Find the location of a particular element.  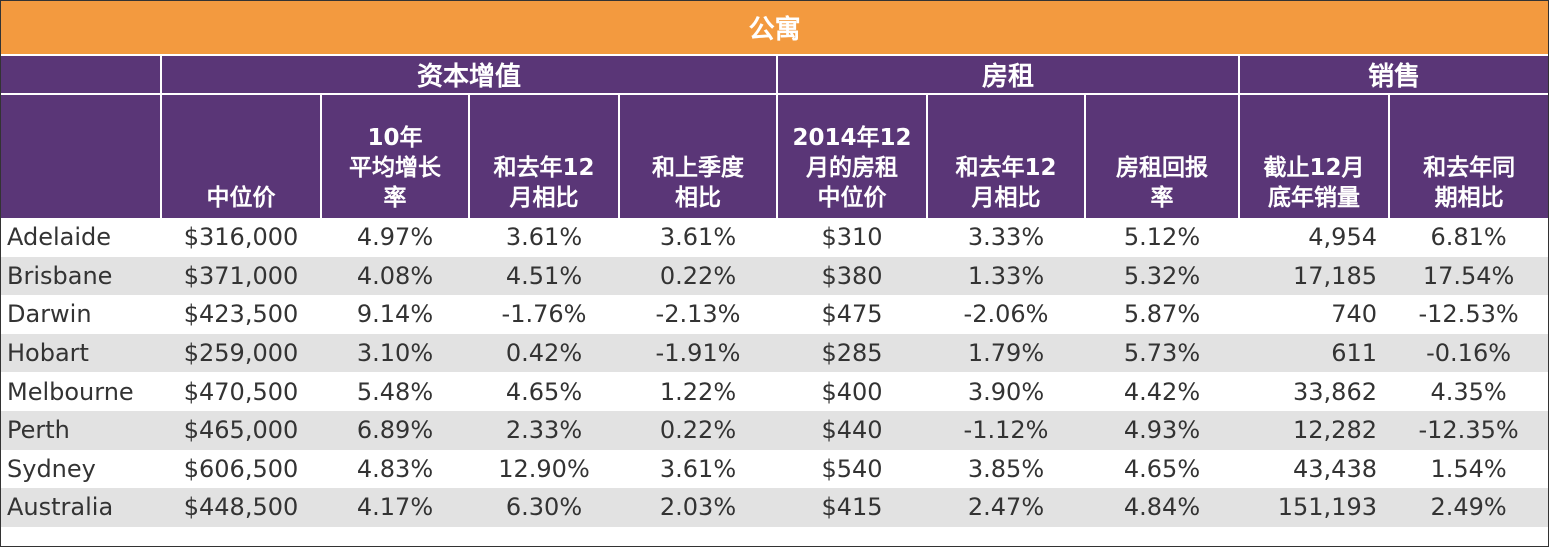

growth-10y-cell: 5.48% is located at coordinates (395, 391).